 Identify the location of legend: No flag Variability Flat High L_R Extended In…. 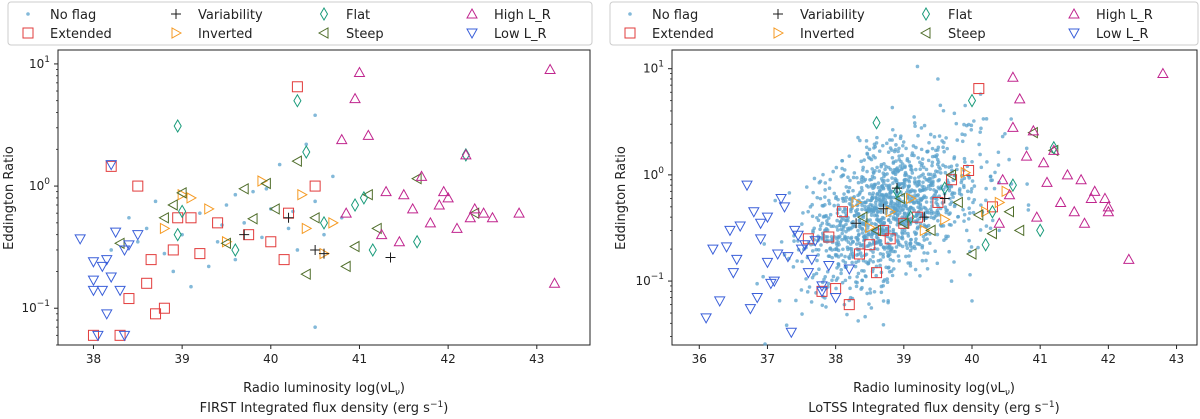
(904, 23).